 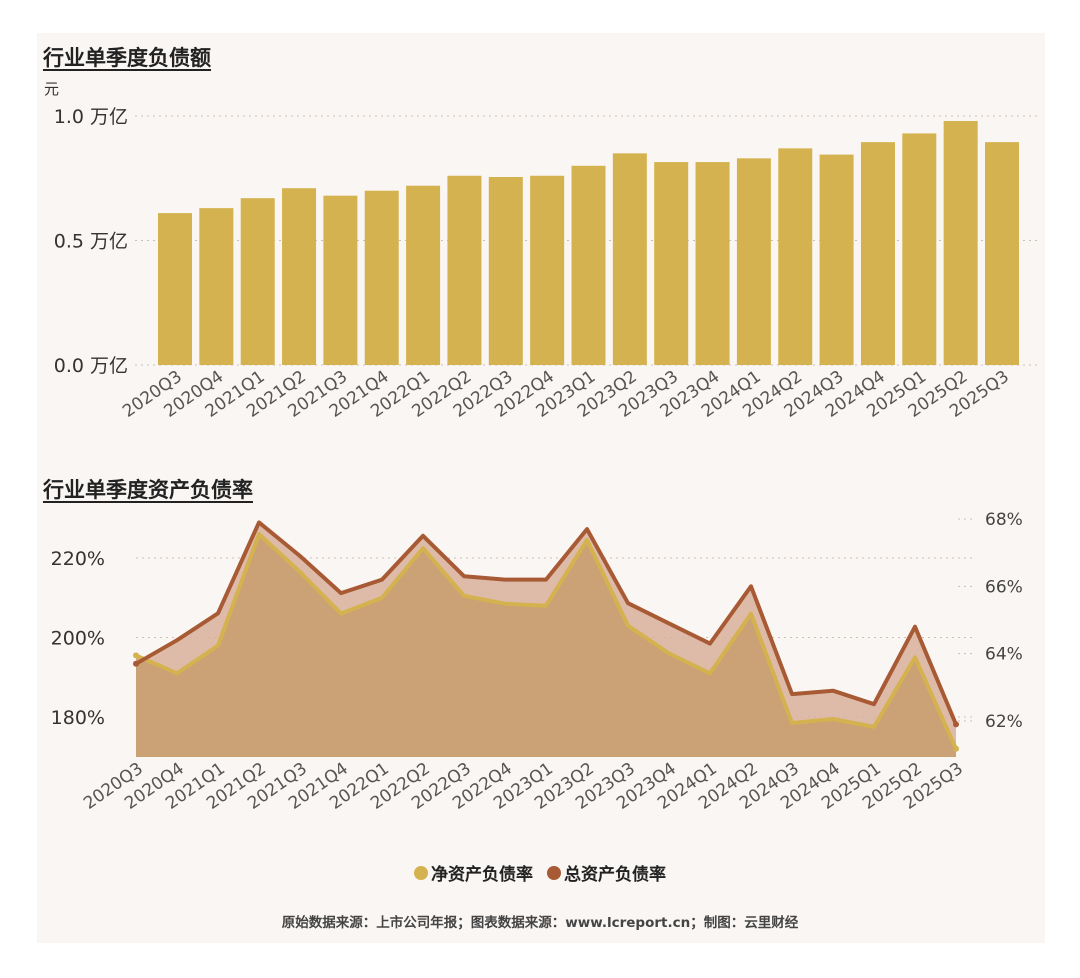 I want to click on area-chart-legend: 净资产负债率 总资产负债率, so click(x=540, y=872).